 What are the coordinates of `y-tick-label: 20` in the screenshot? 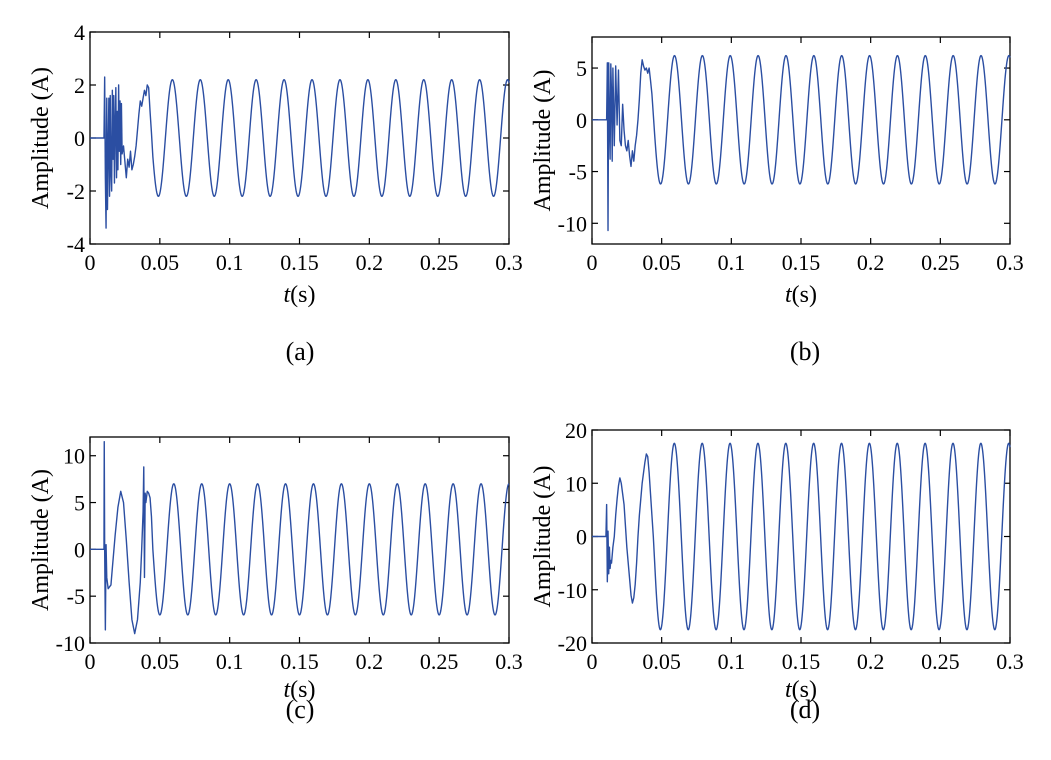 It's located at (576, 430).